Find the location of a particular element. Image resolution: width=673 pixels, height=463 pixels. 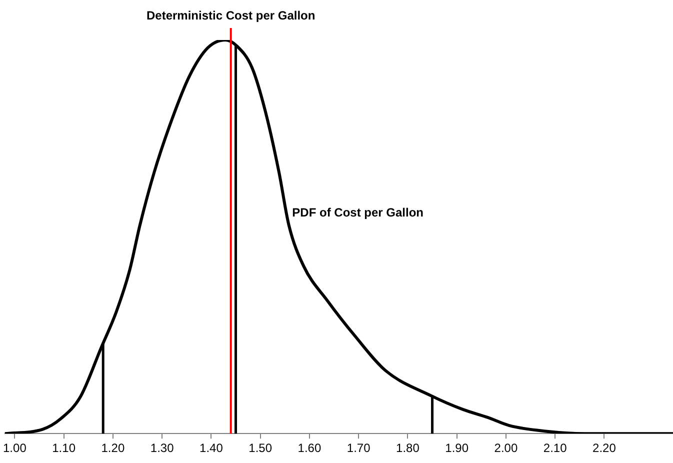

ref-line-label: Deterministic Cost per Gallon is located at coordinates (231, 15).